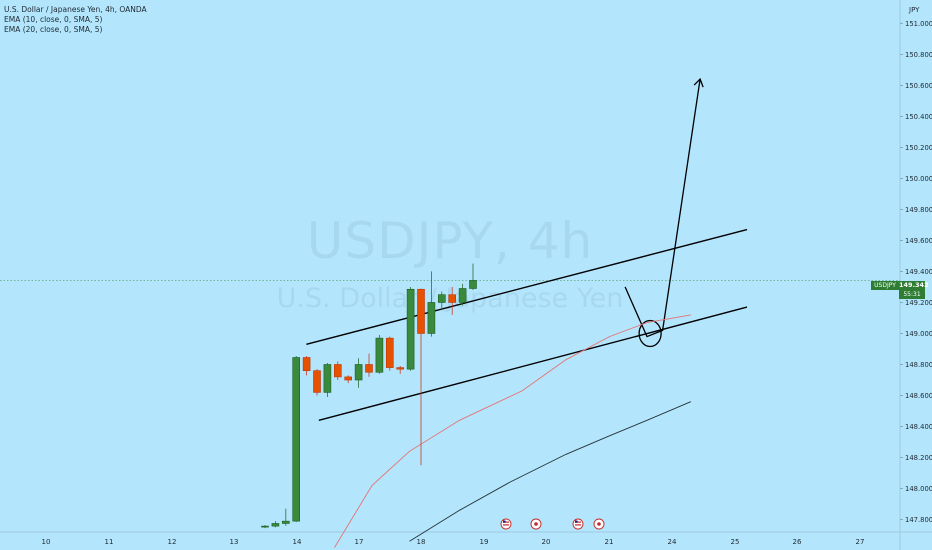  I want to click on retest-circle, so click(650, 333).